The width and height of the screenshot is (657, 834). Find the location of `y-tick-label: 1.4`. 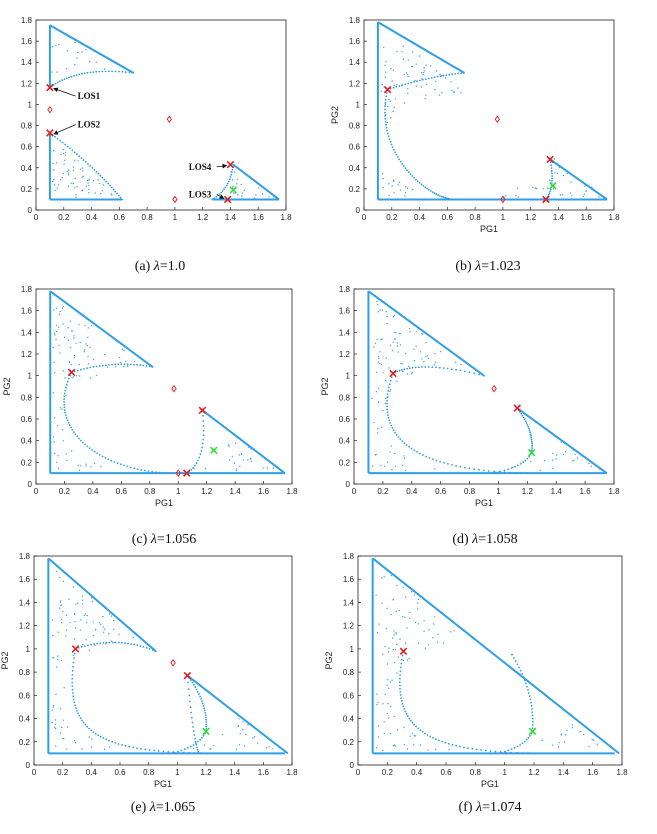

y-tick-label: 1.4 is located at coordinates (27, 332).